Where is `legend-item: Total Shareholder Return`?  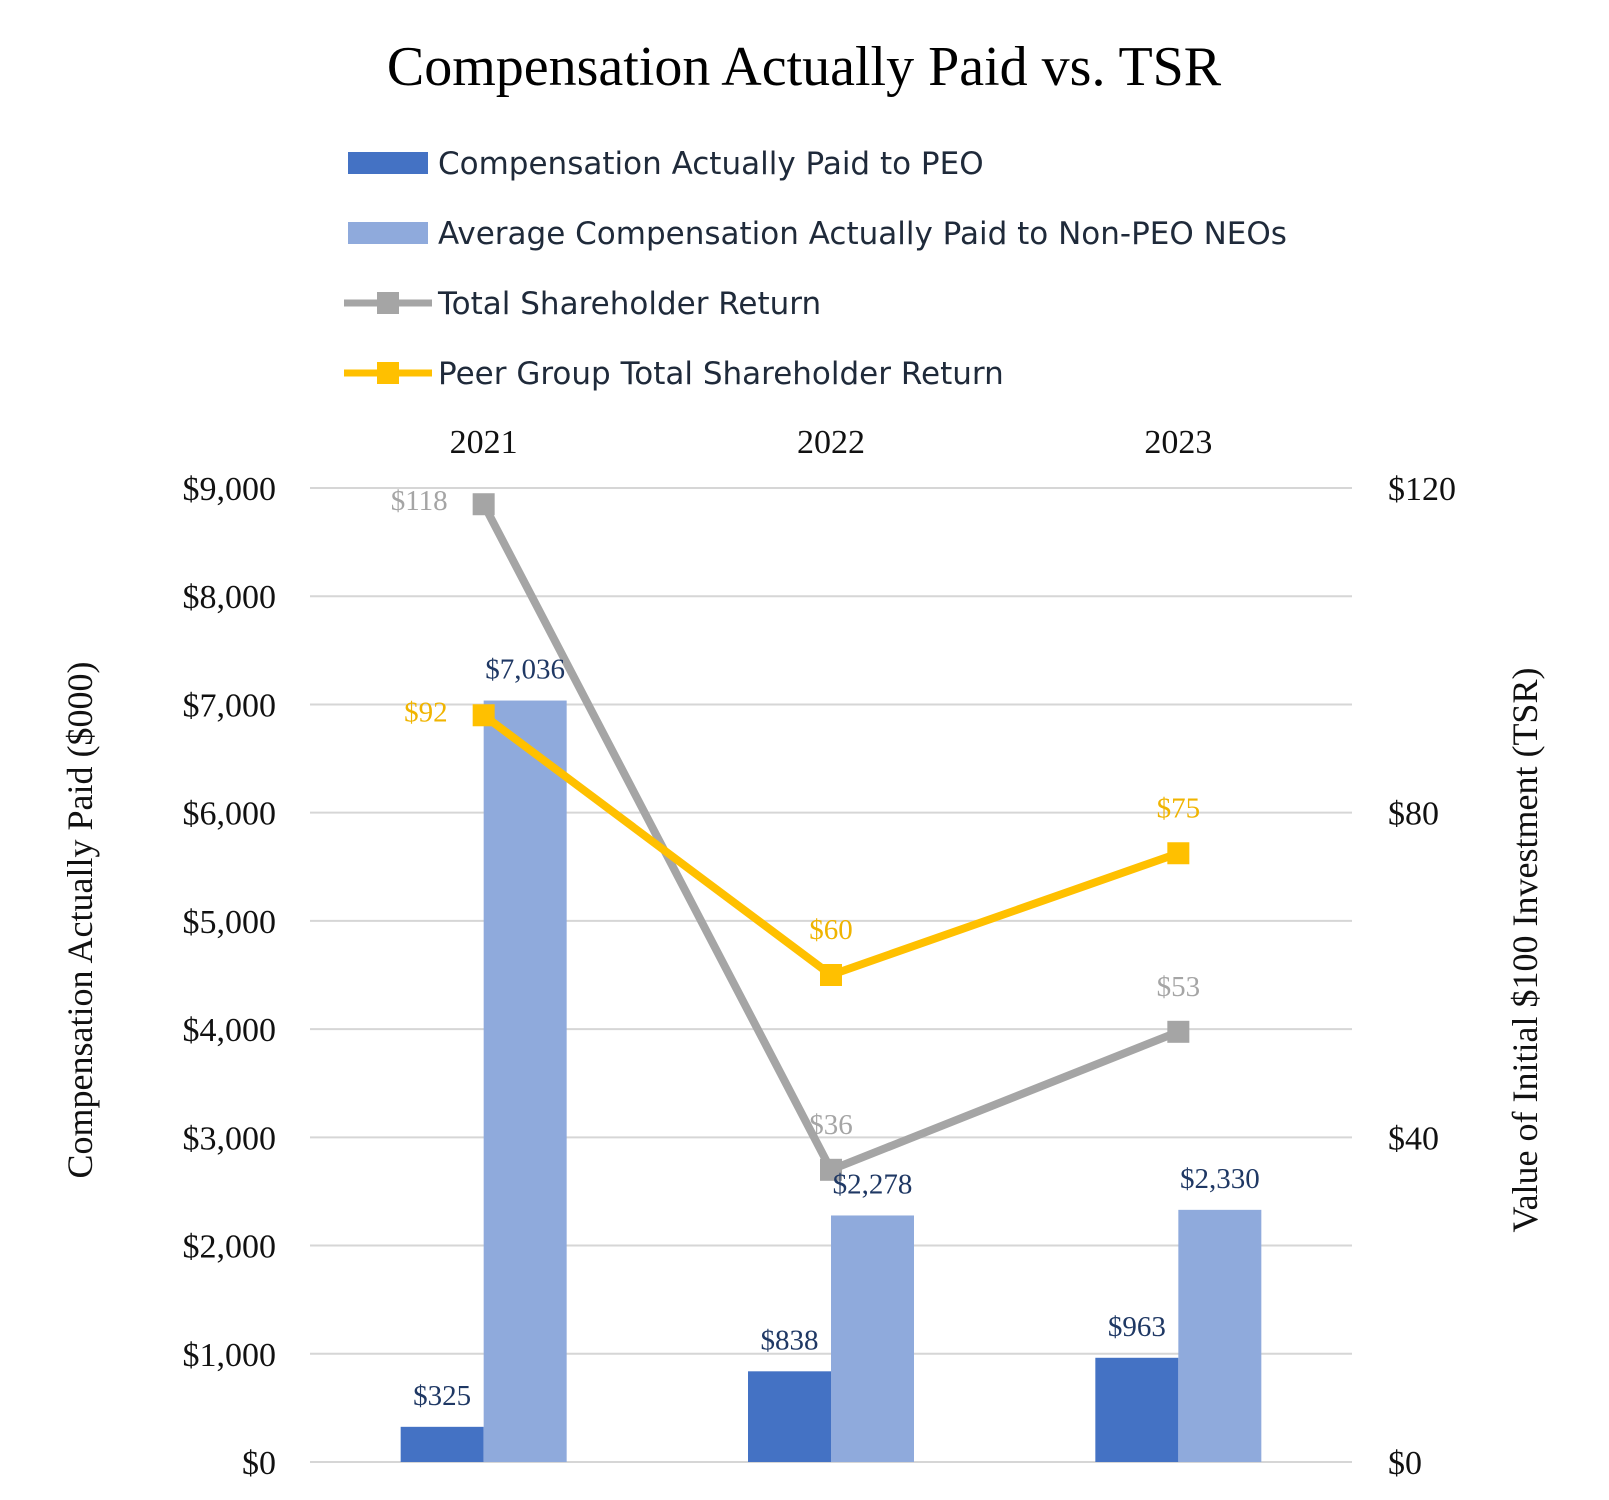 legend-item: Total Shareholder Return is located at coordinates (582, 304).